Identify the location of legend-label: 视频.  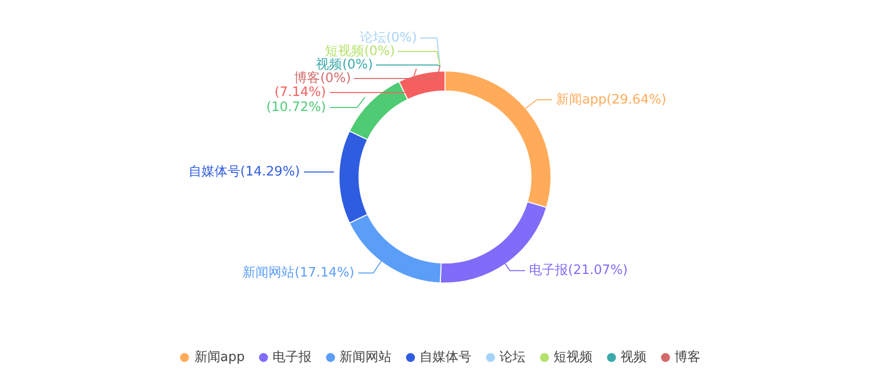
(633, 357).